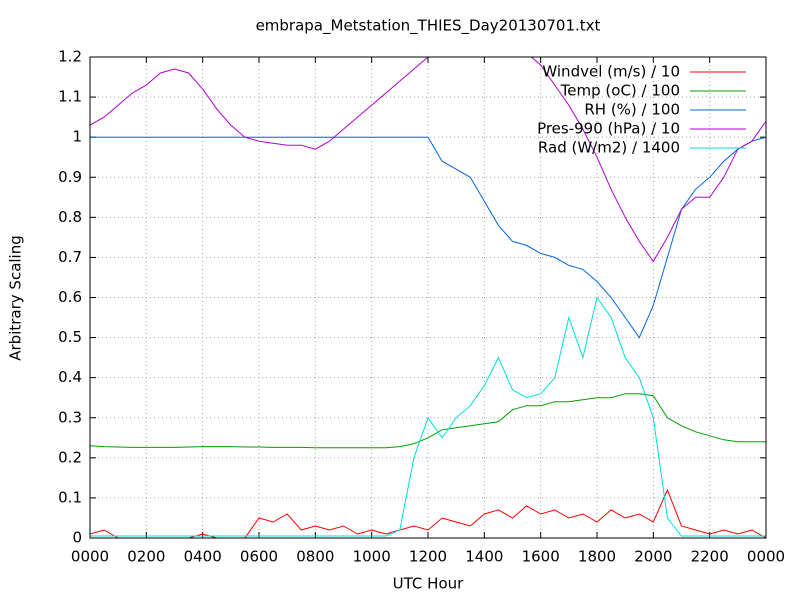 Image resolution: width=800 pixels, height=604 pixels. What do you see at coordinates (77, 538) in the screenshot?
I see `y-tick-label: 0` at bounding box center [77, 538].